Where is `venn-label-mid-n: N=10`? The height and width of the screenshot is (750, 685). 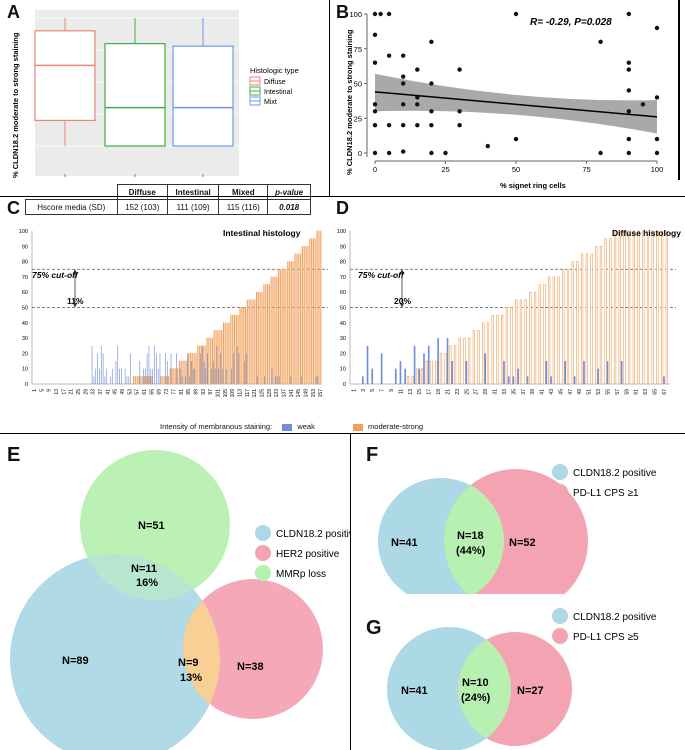 venn-label-mid-n: N=10 is located at coordinates (475, 683).